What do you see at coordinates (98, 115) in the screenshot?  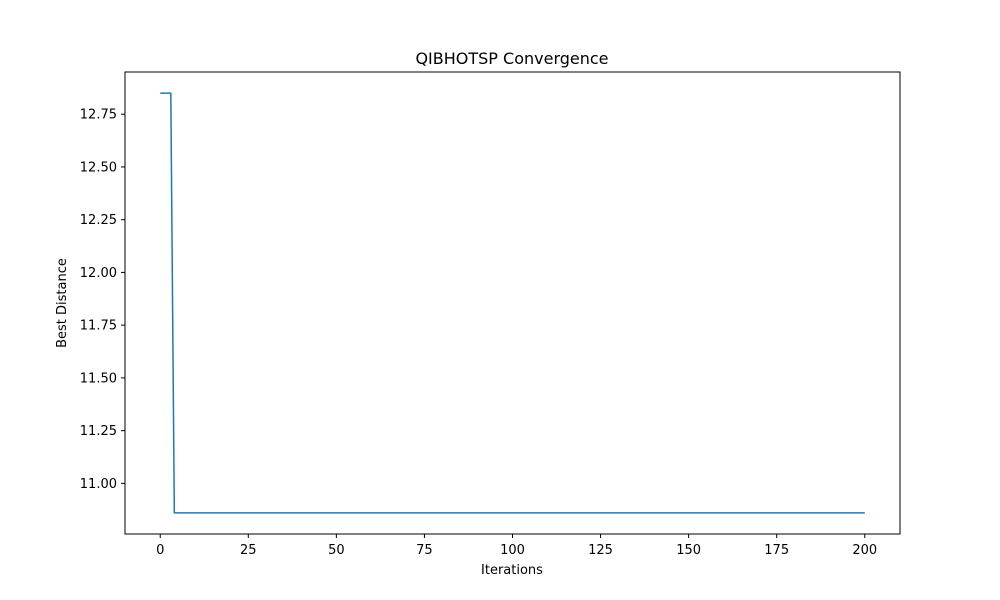 I see `y-tick-label: 12.75` at bounding box center [98, 115].